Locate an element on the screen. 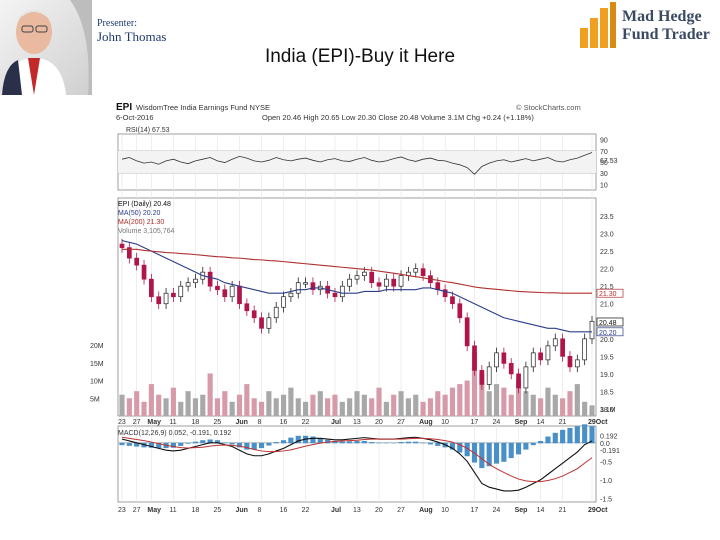 This screenshot has height=540, width=720. rsi-line is located at coordinates (357, 163).